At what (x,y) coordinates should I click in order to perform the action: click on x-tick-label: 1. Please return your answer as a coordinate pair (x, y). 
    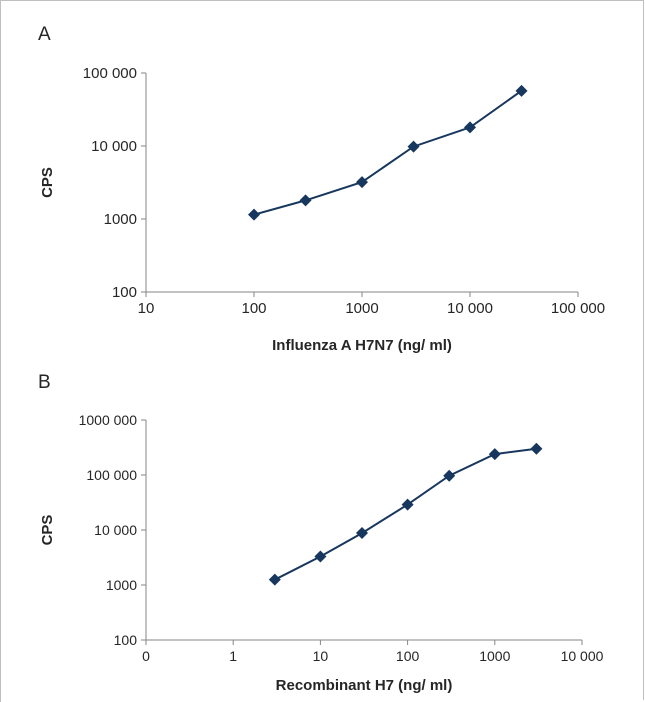
    Looking at the image, I should click on (233, 656).